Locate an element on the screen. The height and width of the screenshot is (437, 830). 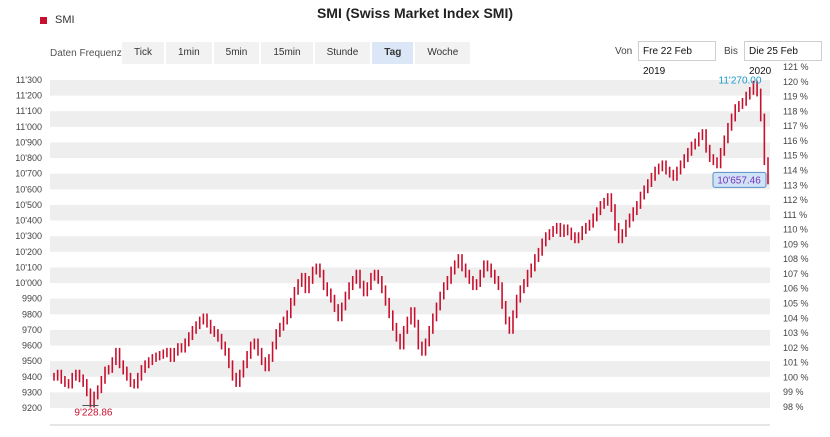
tab-5min: 5min is located at coordinates (236, 53).